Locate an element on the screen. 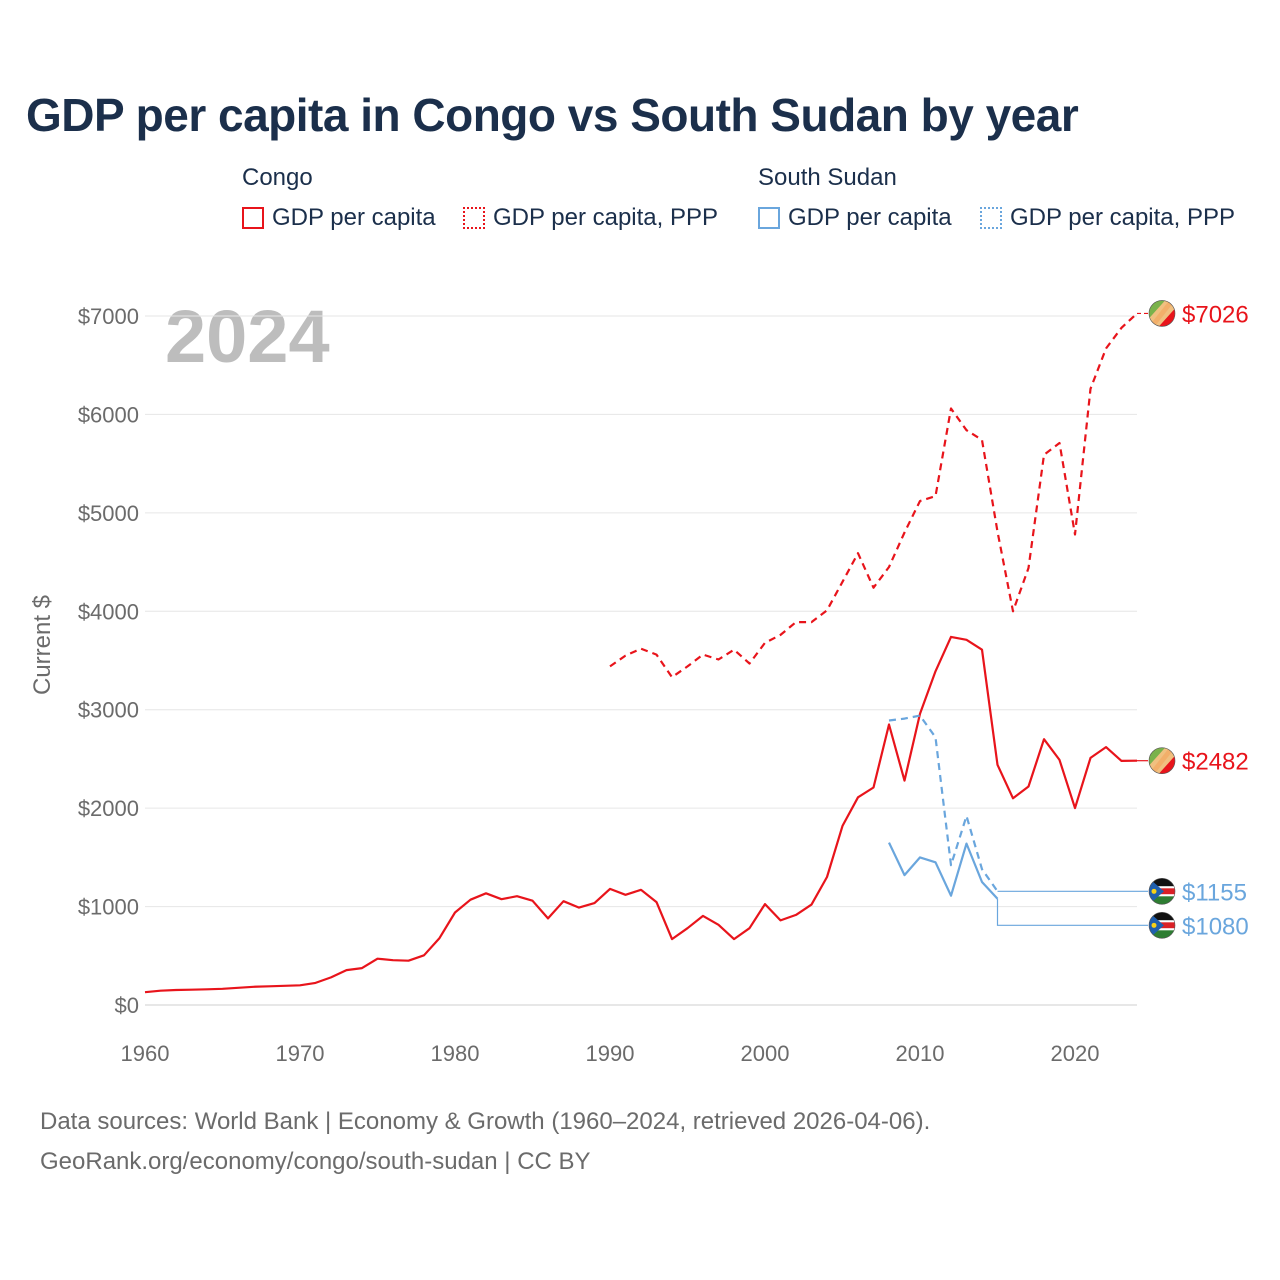 The height and width of the screenshot is (1280, 1280). year-watermark: 2024 is located at coordinates (247, 336).